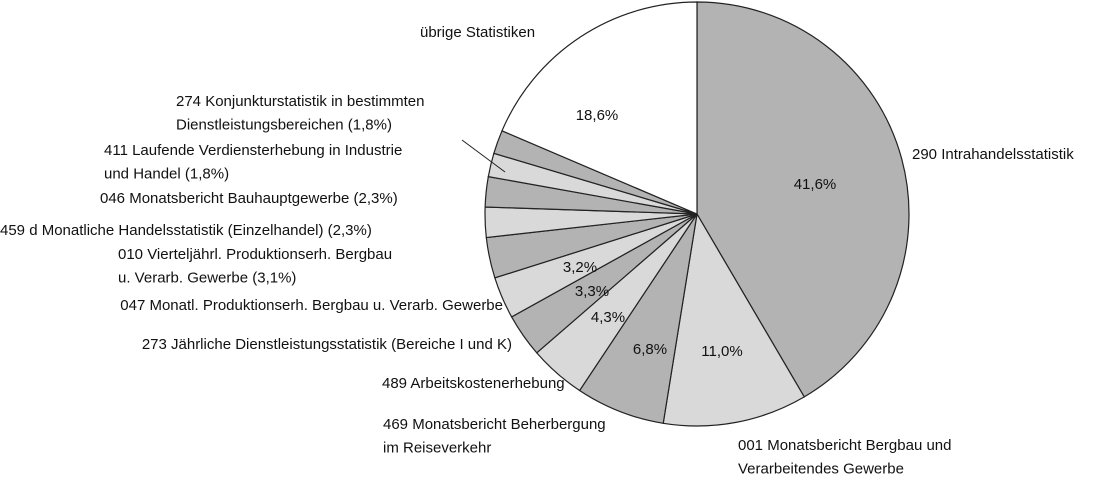  I want to click on value-label: 41,6%, so click(815, 184).